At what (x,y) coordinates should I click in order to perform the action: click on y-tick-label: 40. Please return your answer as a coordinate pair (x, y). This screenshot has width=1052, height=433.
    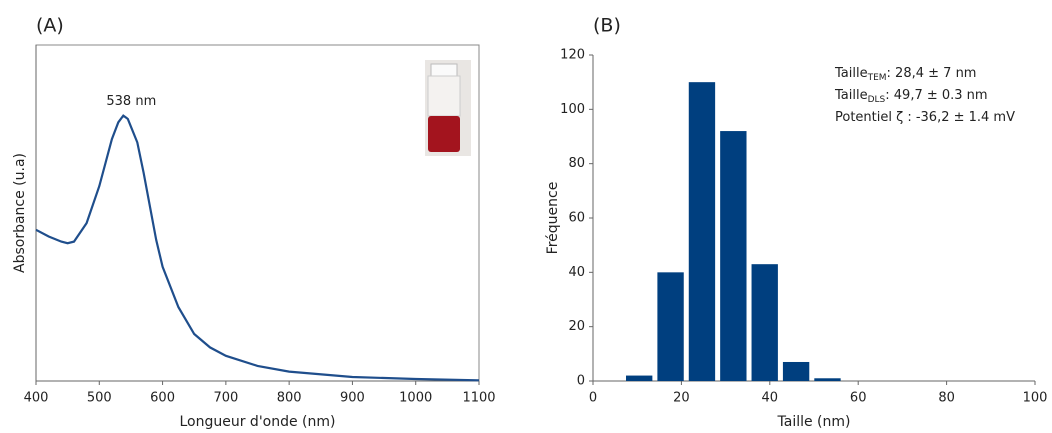
    Looking at the image, I should click on (576, 272).